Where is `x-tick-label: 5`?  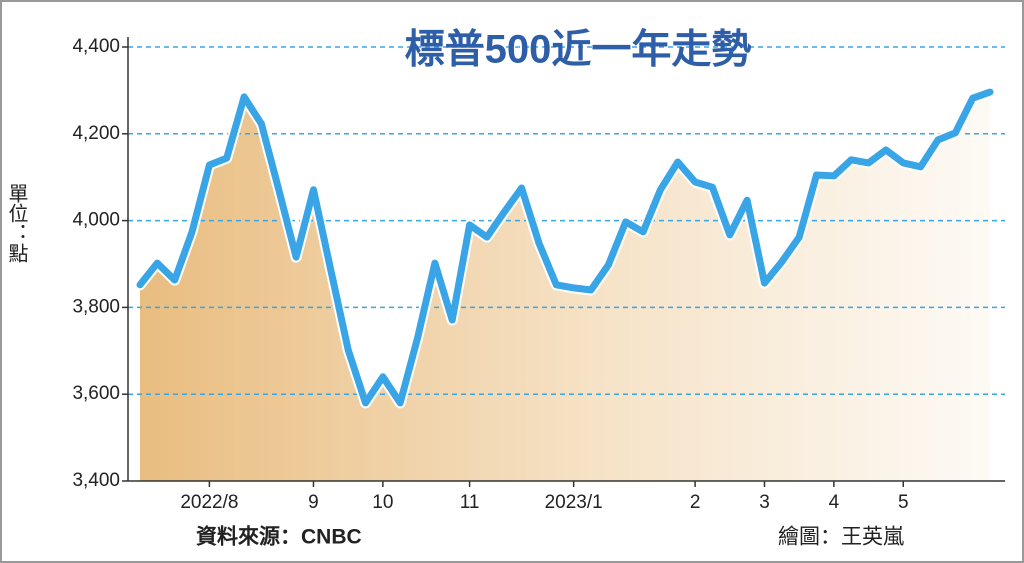
x-tick-label: 5 is located at coordinates (903, 502).